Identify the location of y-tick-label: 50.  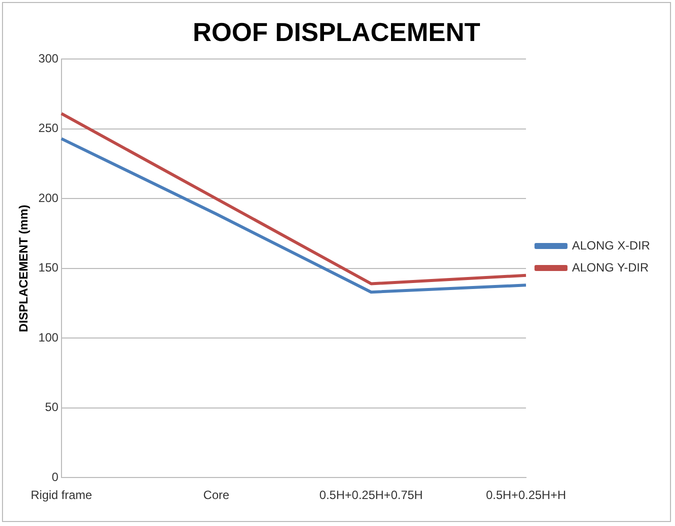
(52, 407).